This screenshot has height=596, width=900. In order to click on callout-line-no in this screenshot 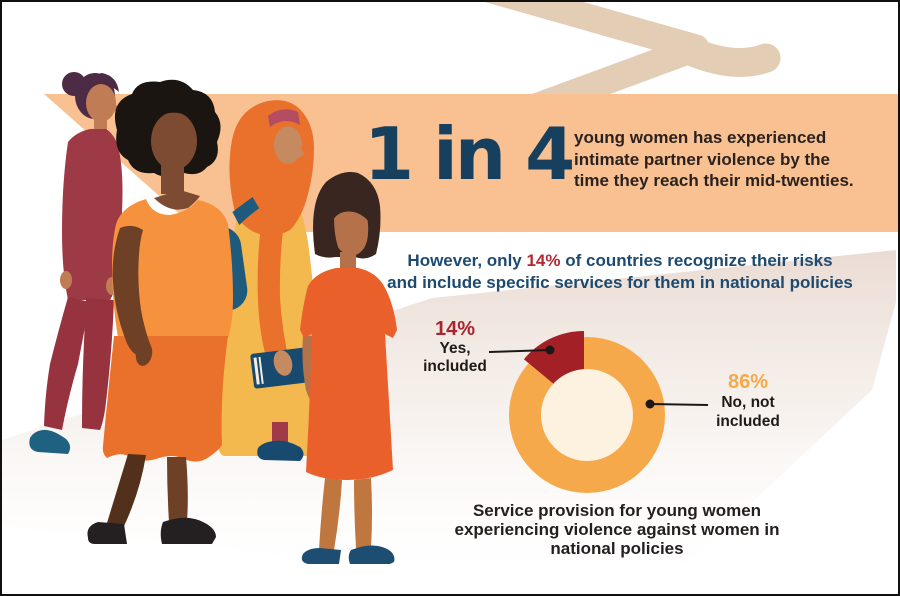, I will do `click(677, 404)`.